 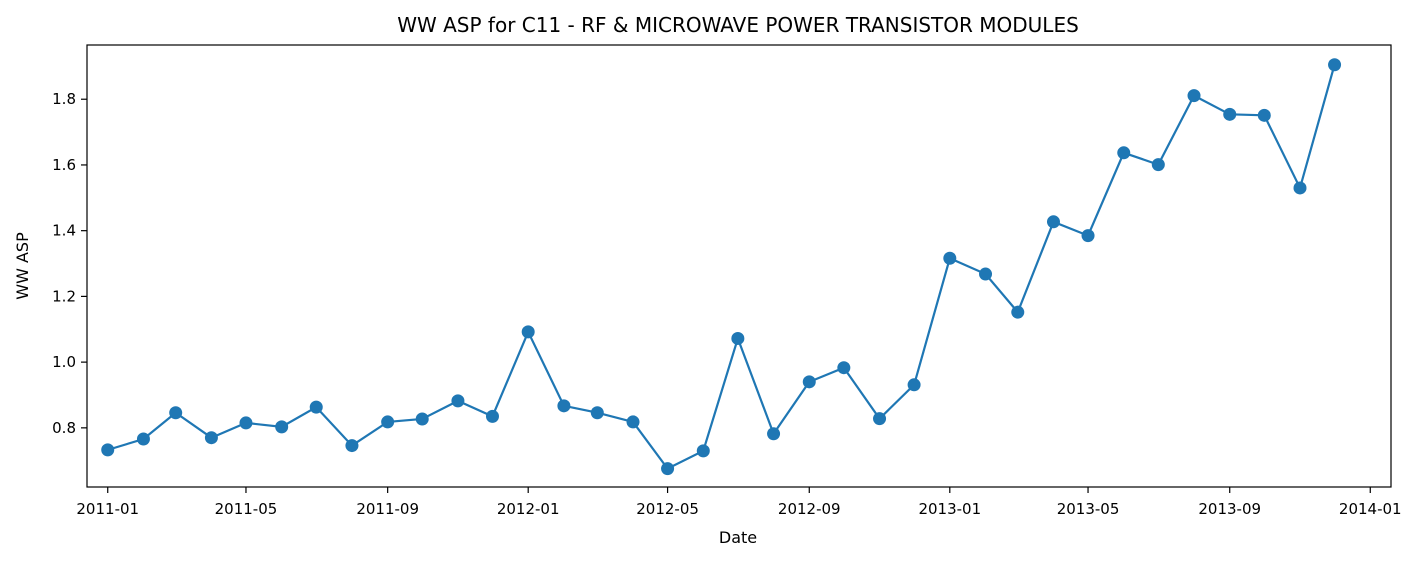 I want to click on x-axis-label: Date, so click(x=738, y=537).